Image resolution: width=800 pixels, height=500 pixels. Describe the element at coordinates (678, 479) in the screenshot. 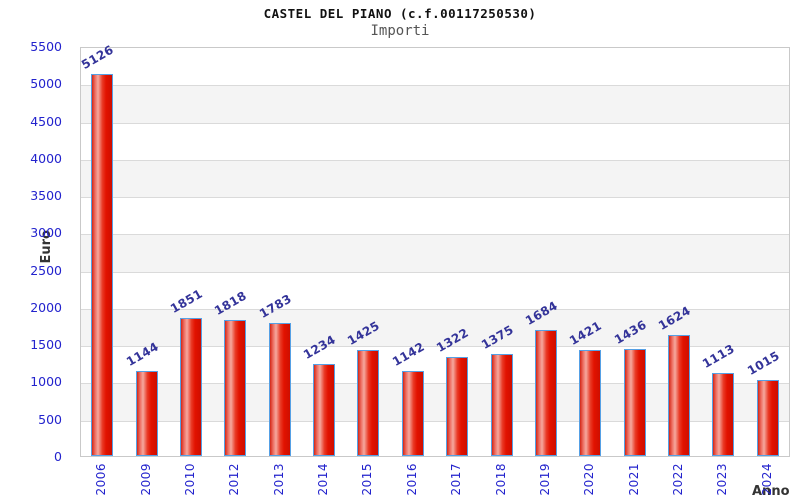

I see `x-tick-label: 2022` at that location.